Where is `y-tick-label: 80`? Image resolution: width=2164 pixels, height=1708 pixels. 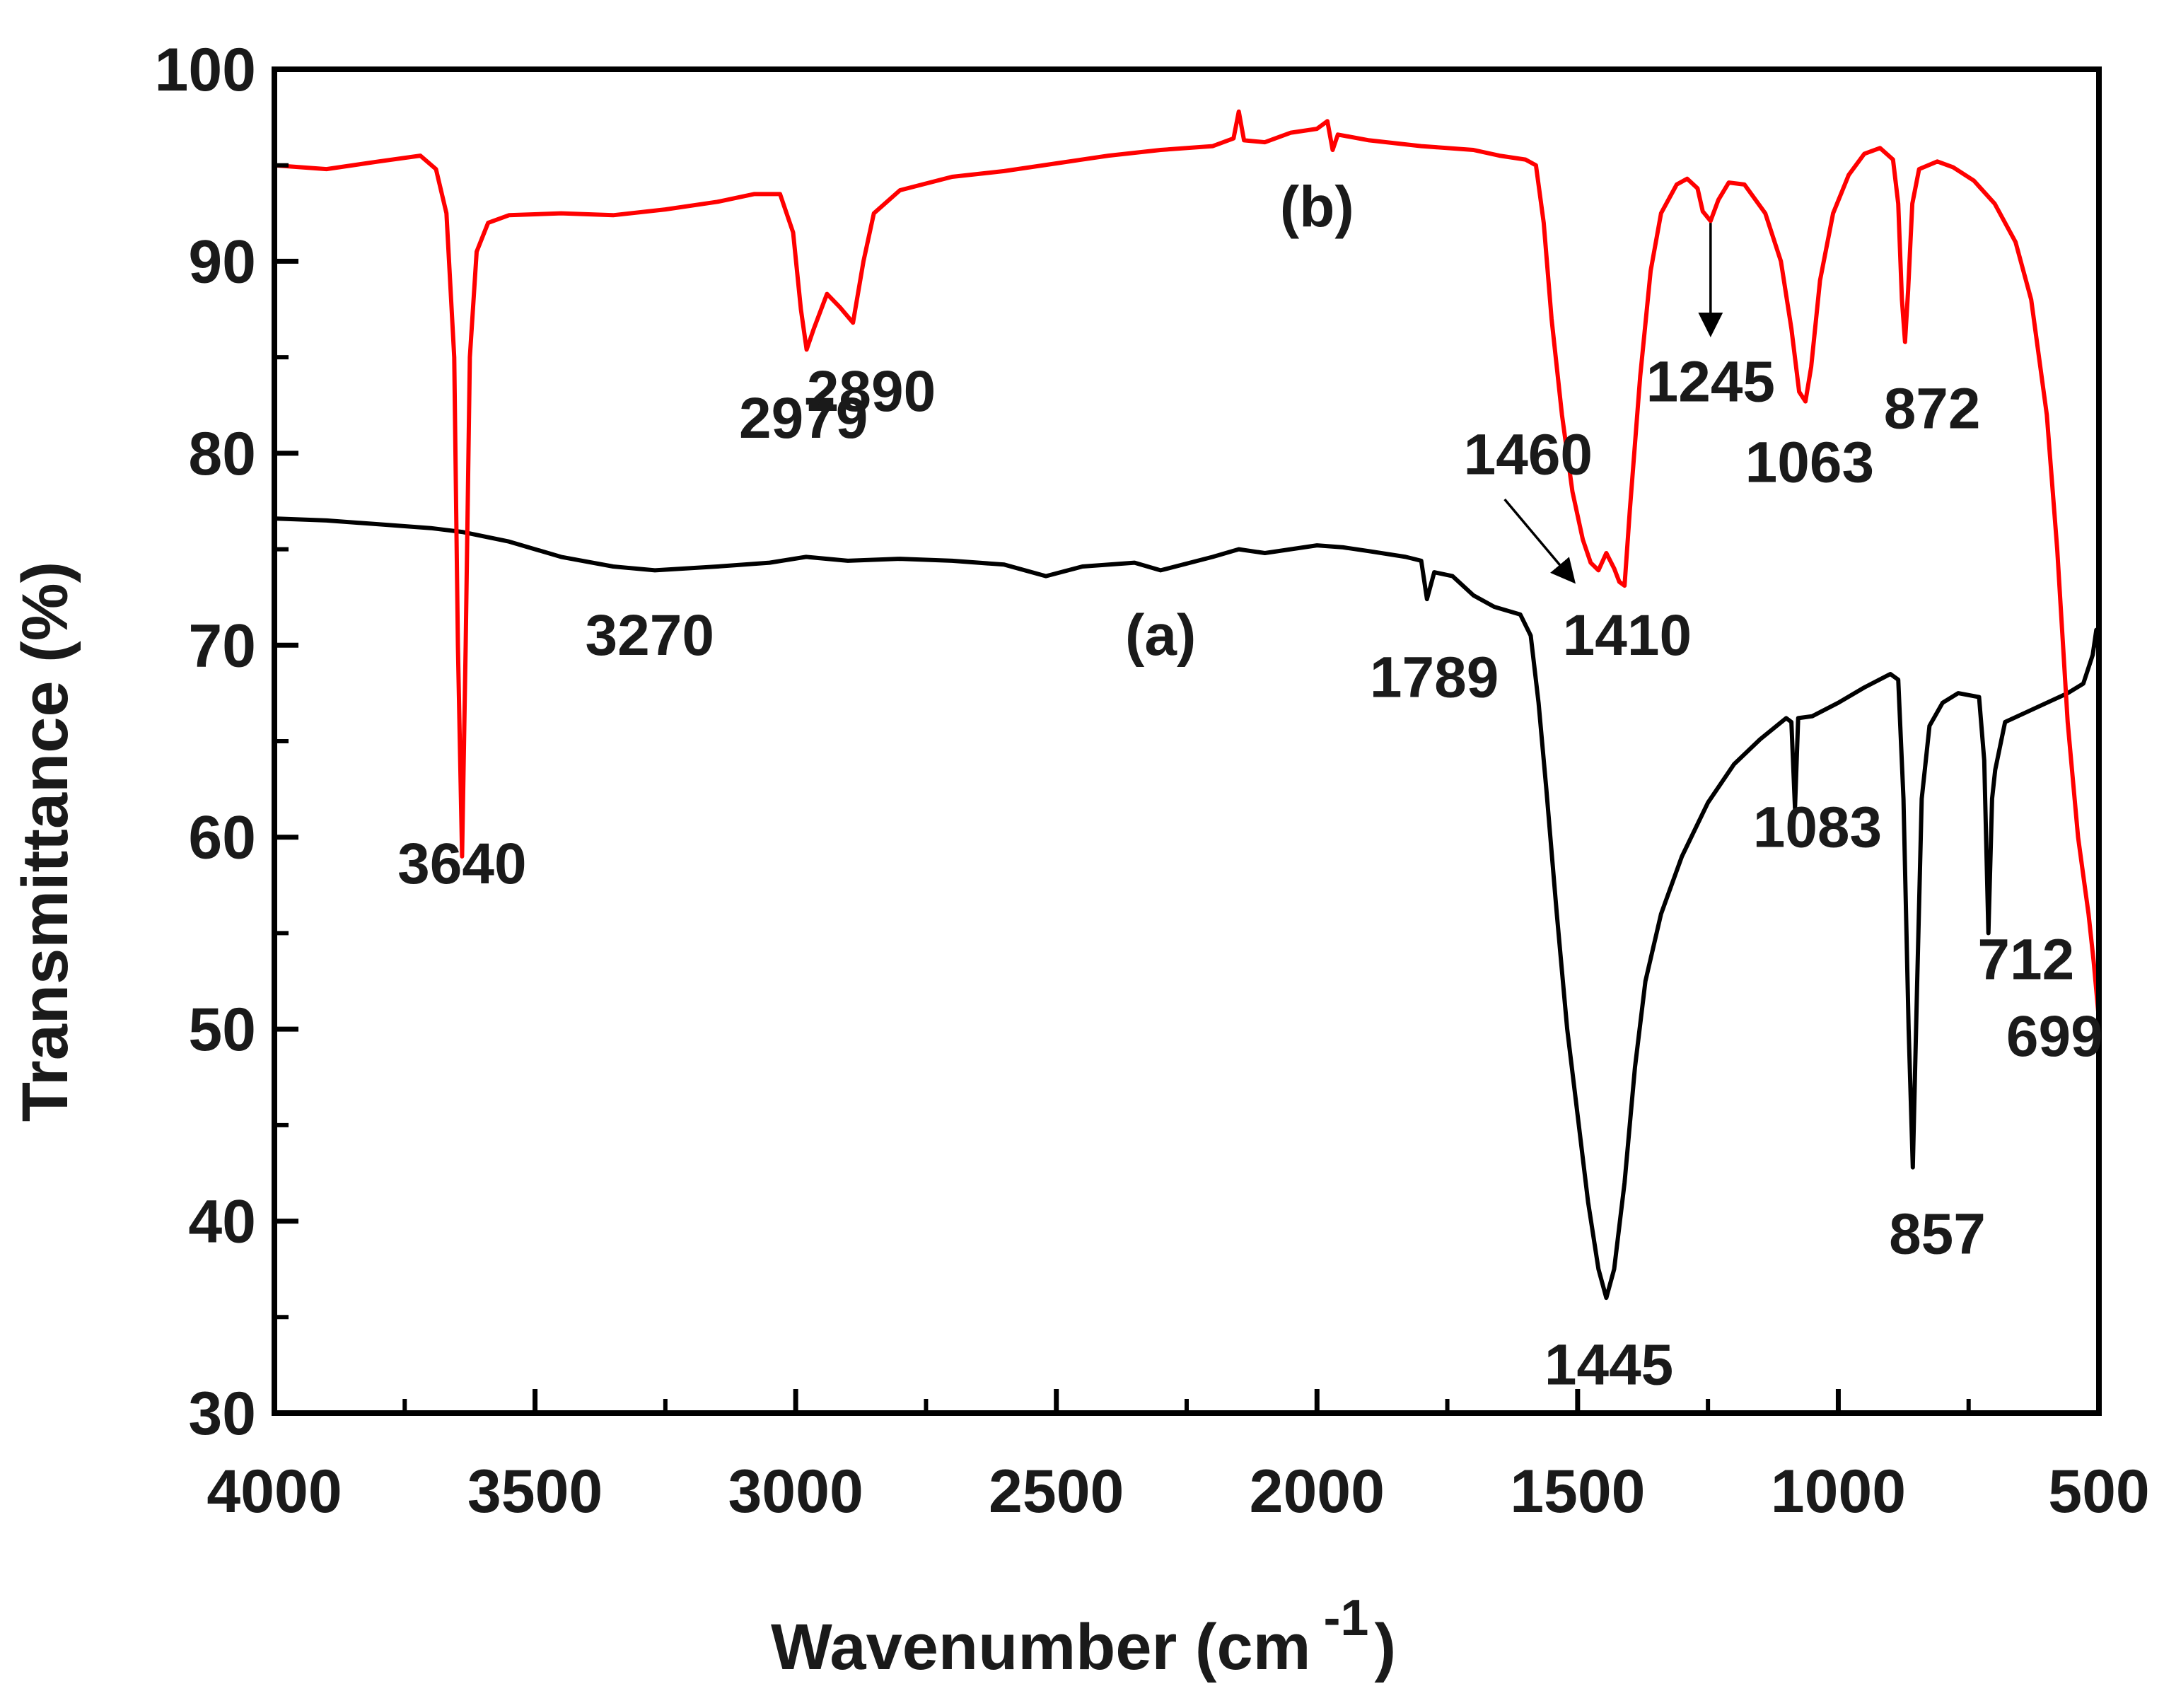 y-tick-label: 80 is located at coordinates (222, 454).